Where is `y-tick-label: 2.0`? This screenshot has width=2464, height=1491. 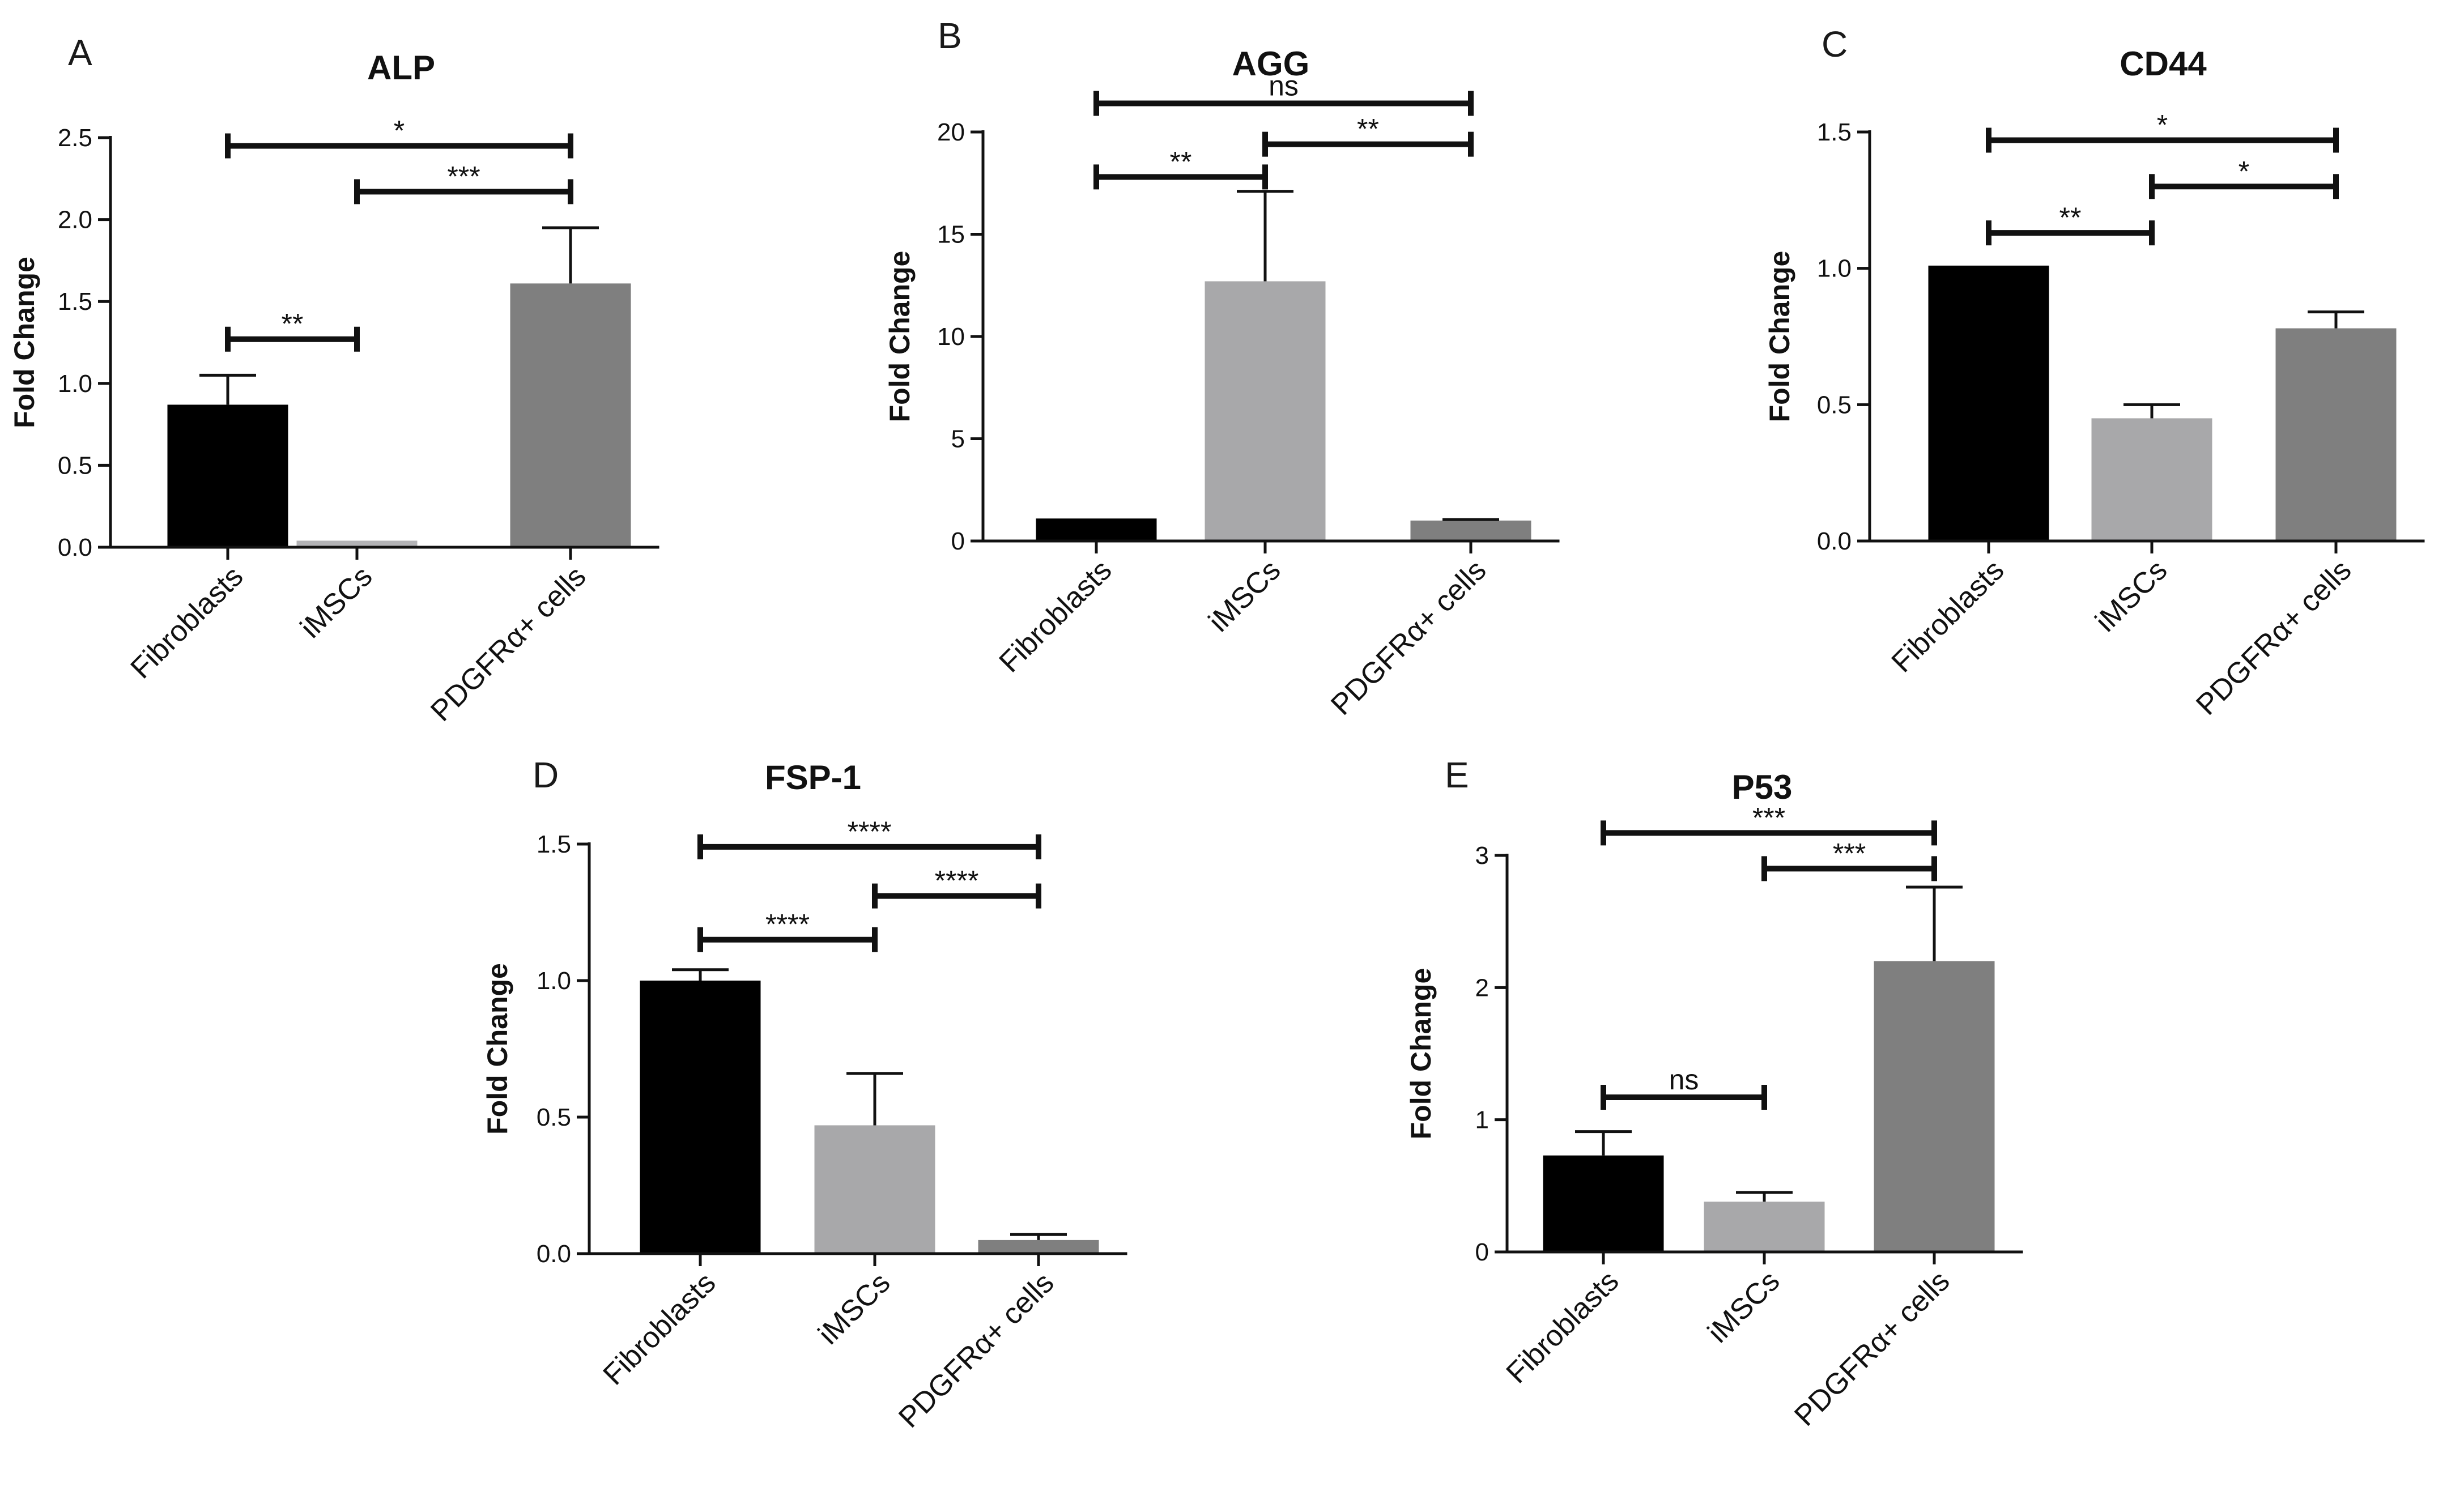 y-tick-label: 2.0 is located at coordinates (75, 220).